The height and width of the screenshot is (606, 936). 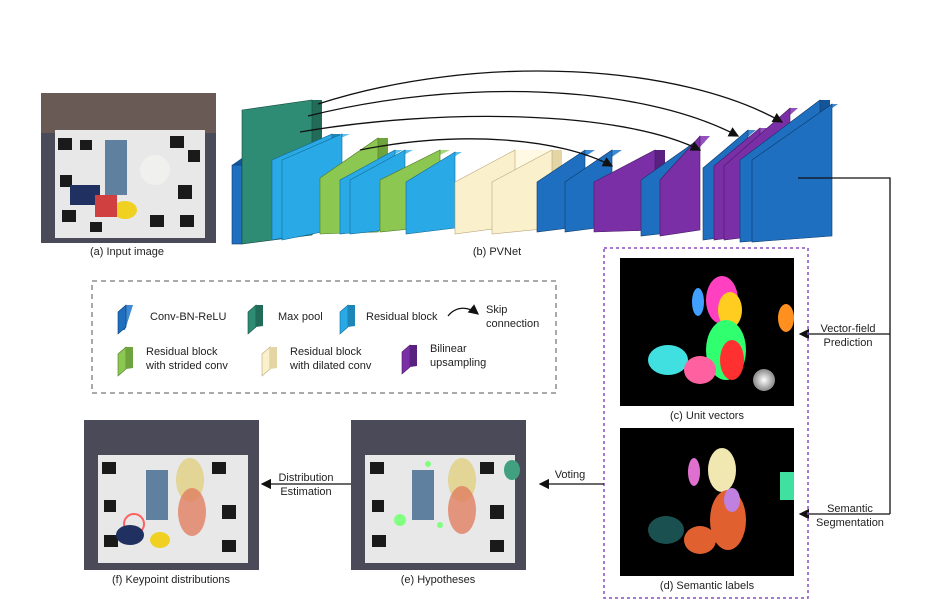 I want to click on caption-unit-vectors: (c) Unit vectors, so click(x=707, y=416).